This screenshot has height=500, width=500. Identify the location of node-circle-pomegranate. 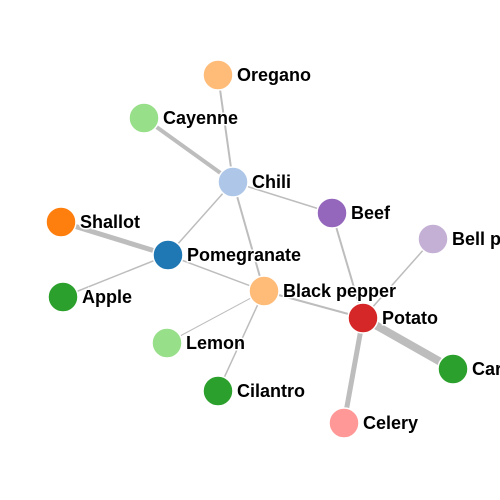
(168, 255).